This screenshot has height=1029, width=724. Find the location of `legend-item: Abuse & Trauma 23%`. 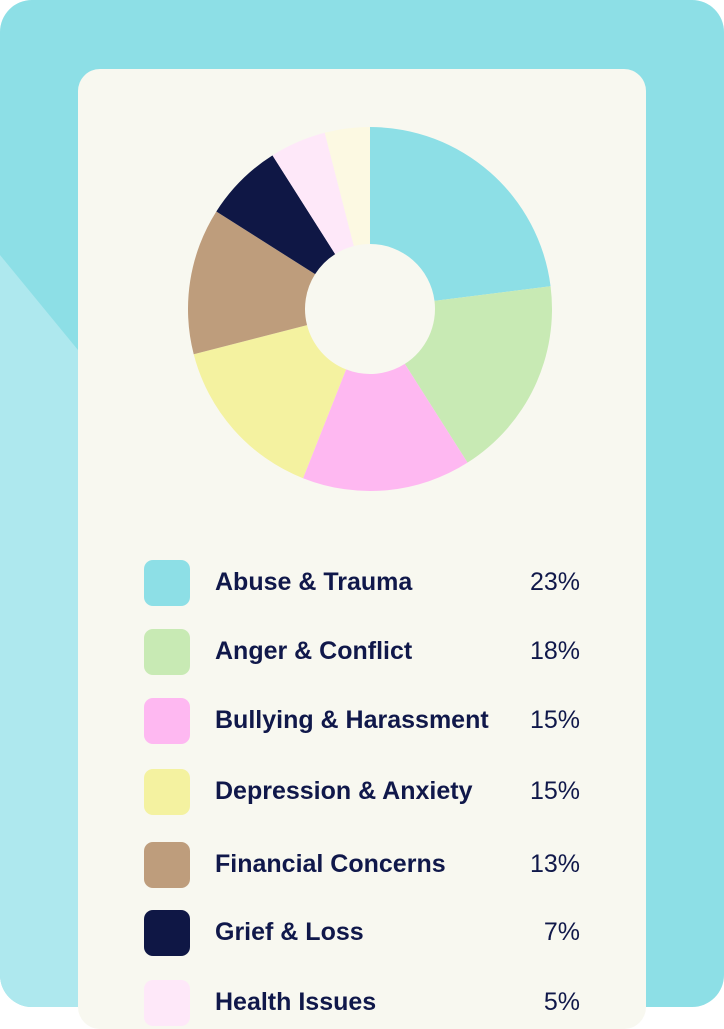

legend-item: Abuse & Trauma 23% is located at coordinates (364, 583).